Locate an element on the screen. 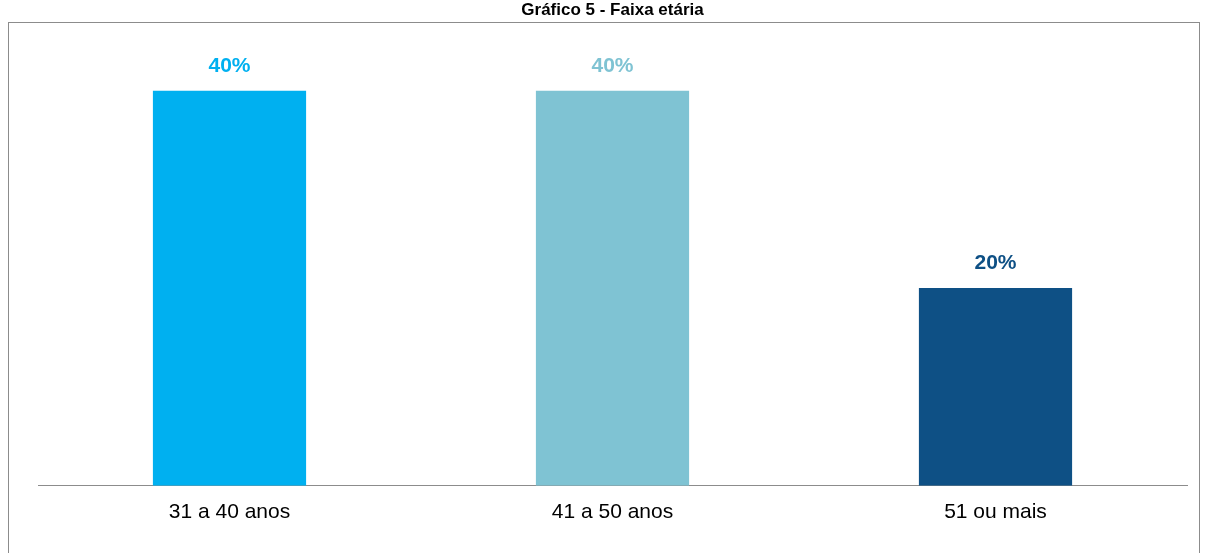 The width and height of the screenshot is (1207, 553). x-tick-label: 51 ou mais is located at coordinates (995, 511).